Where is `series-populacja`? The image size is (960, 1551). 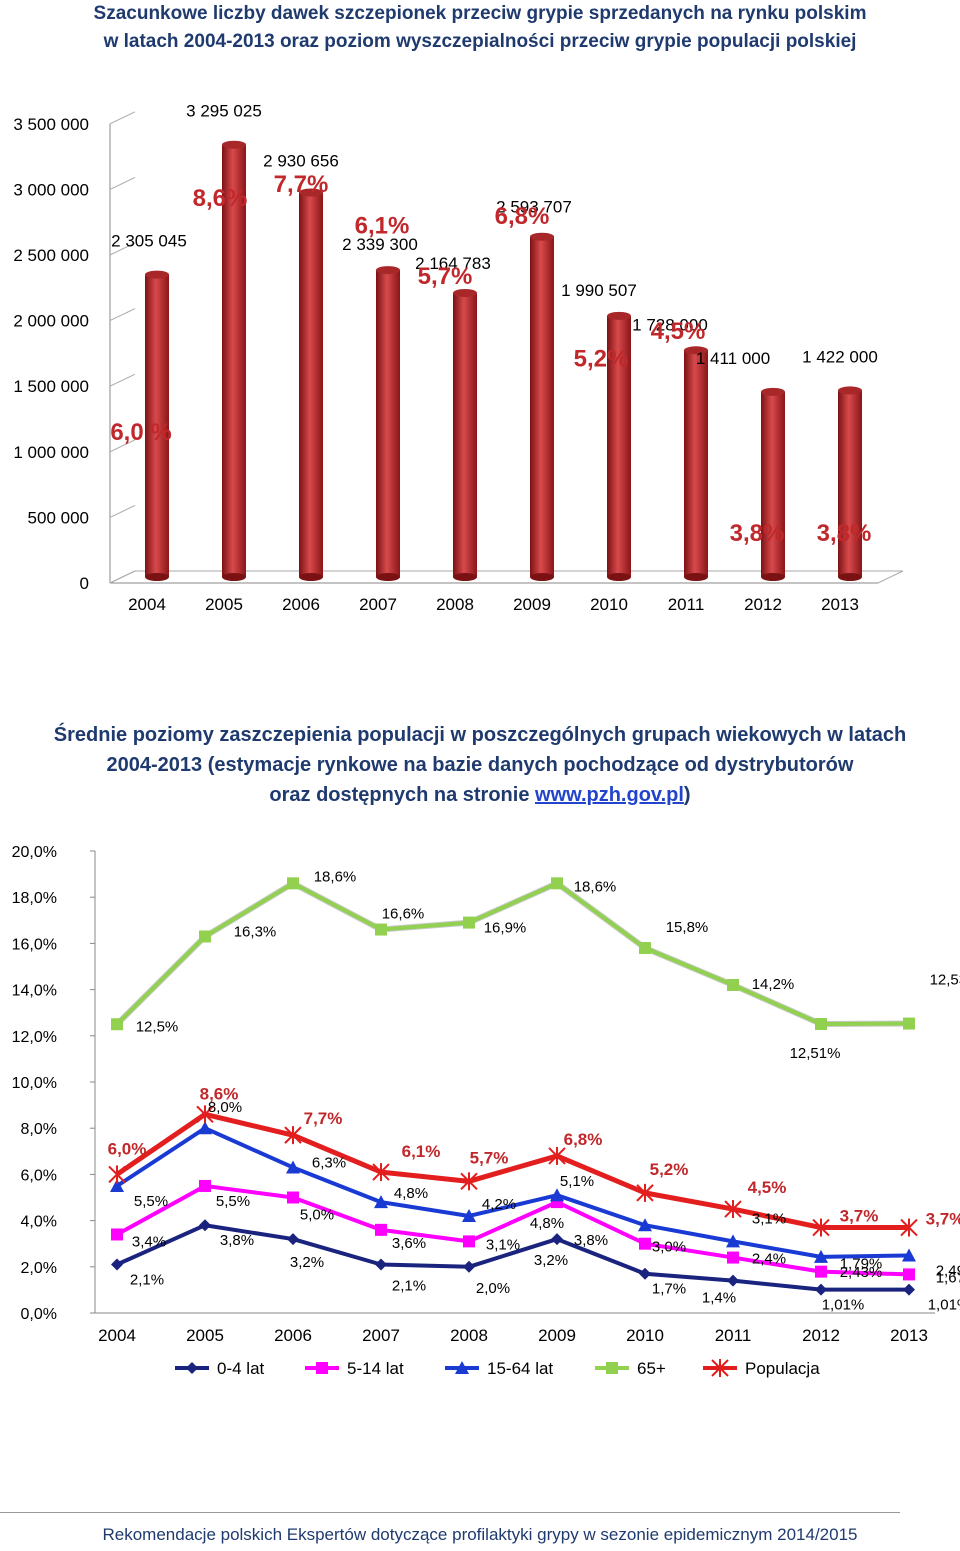 series-populacja is located at coordinates (513, 1171).